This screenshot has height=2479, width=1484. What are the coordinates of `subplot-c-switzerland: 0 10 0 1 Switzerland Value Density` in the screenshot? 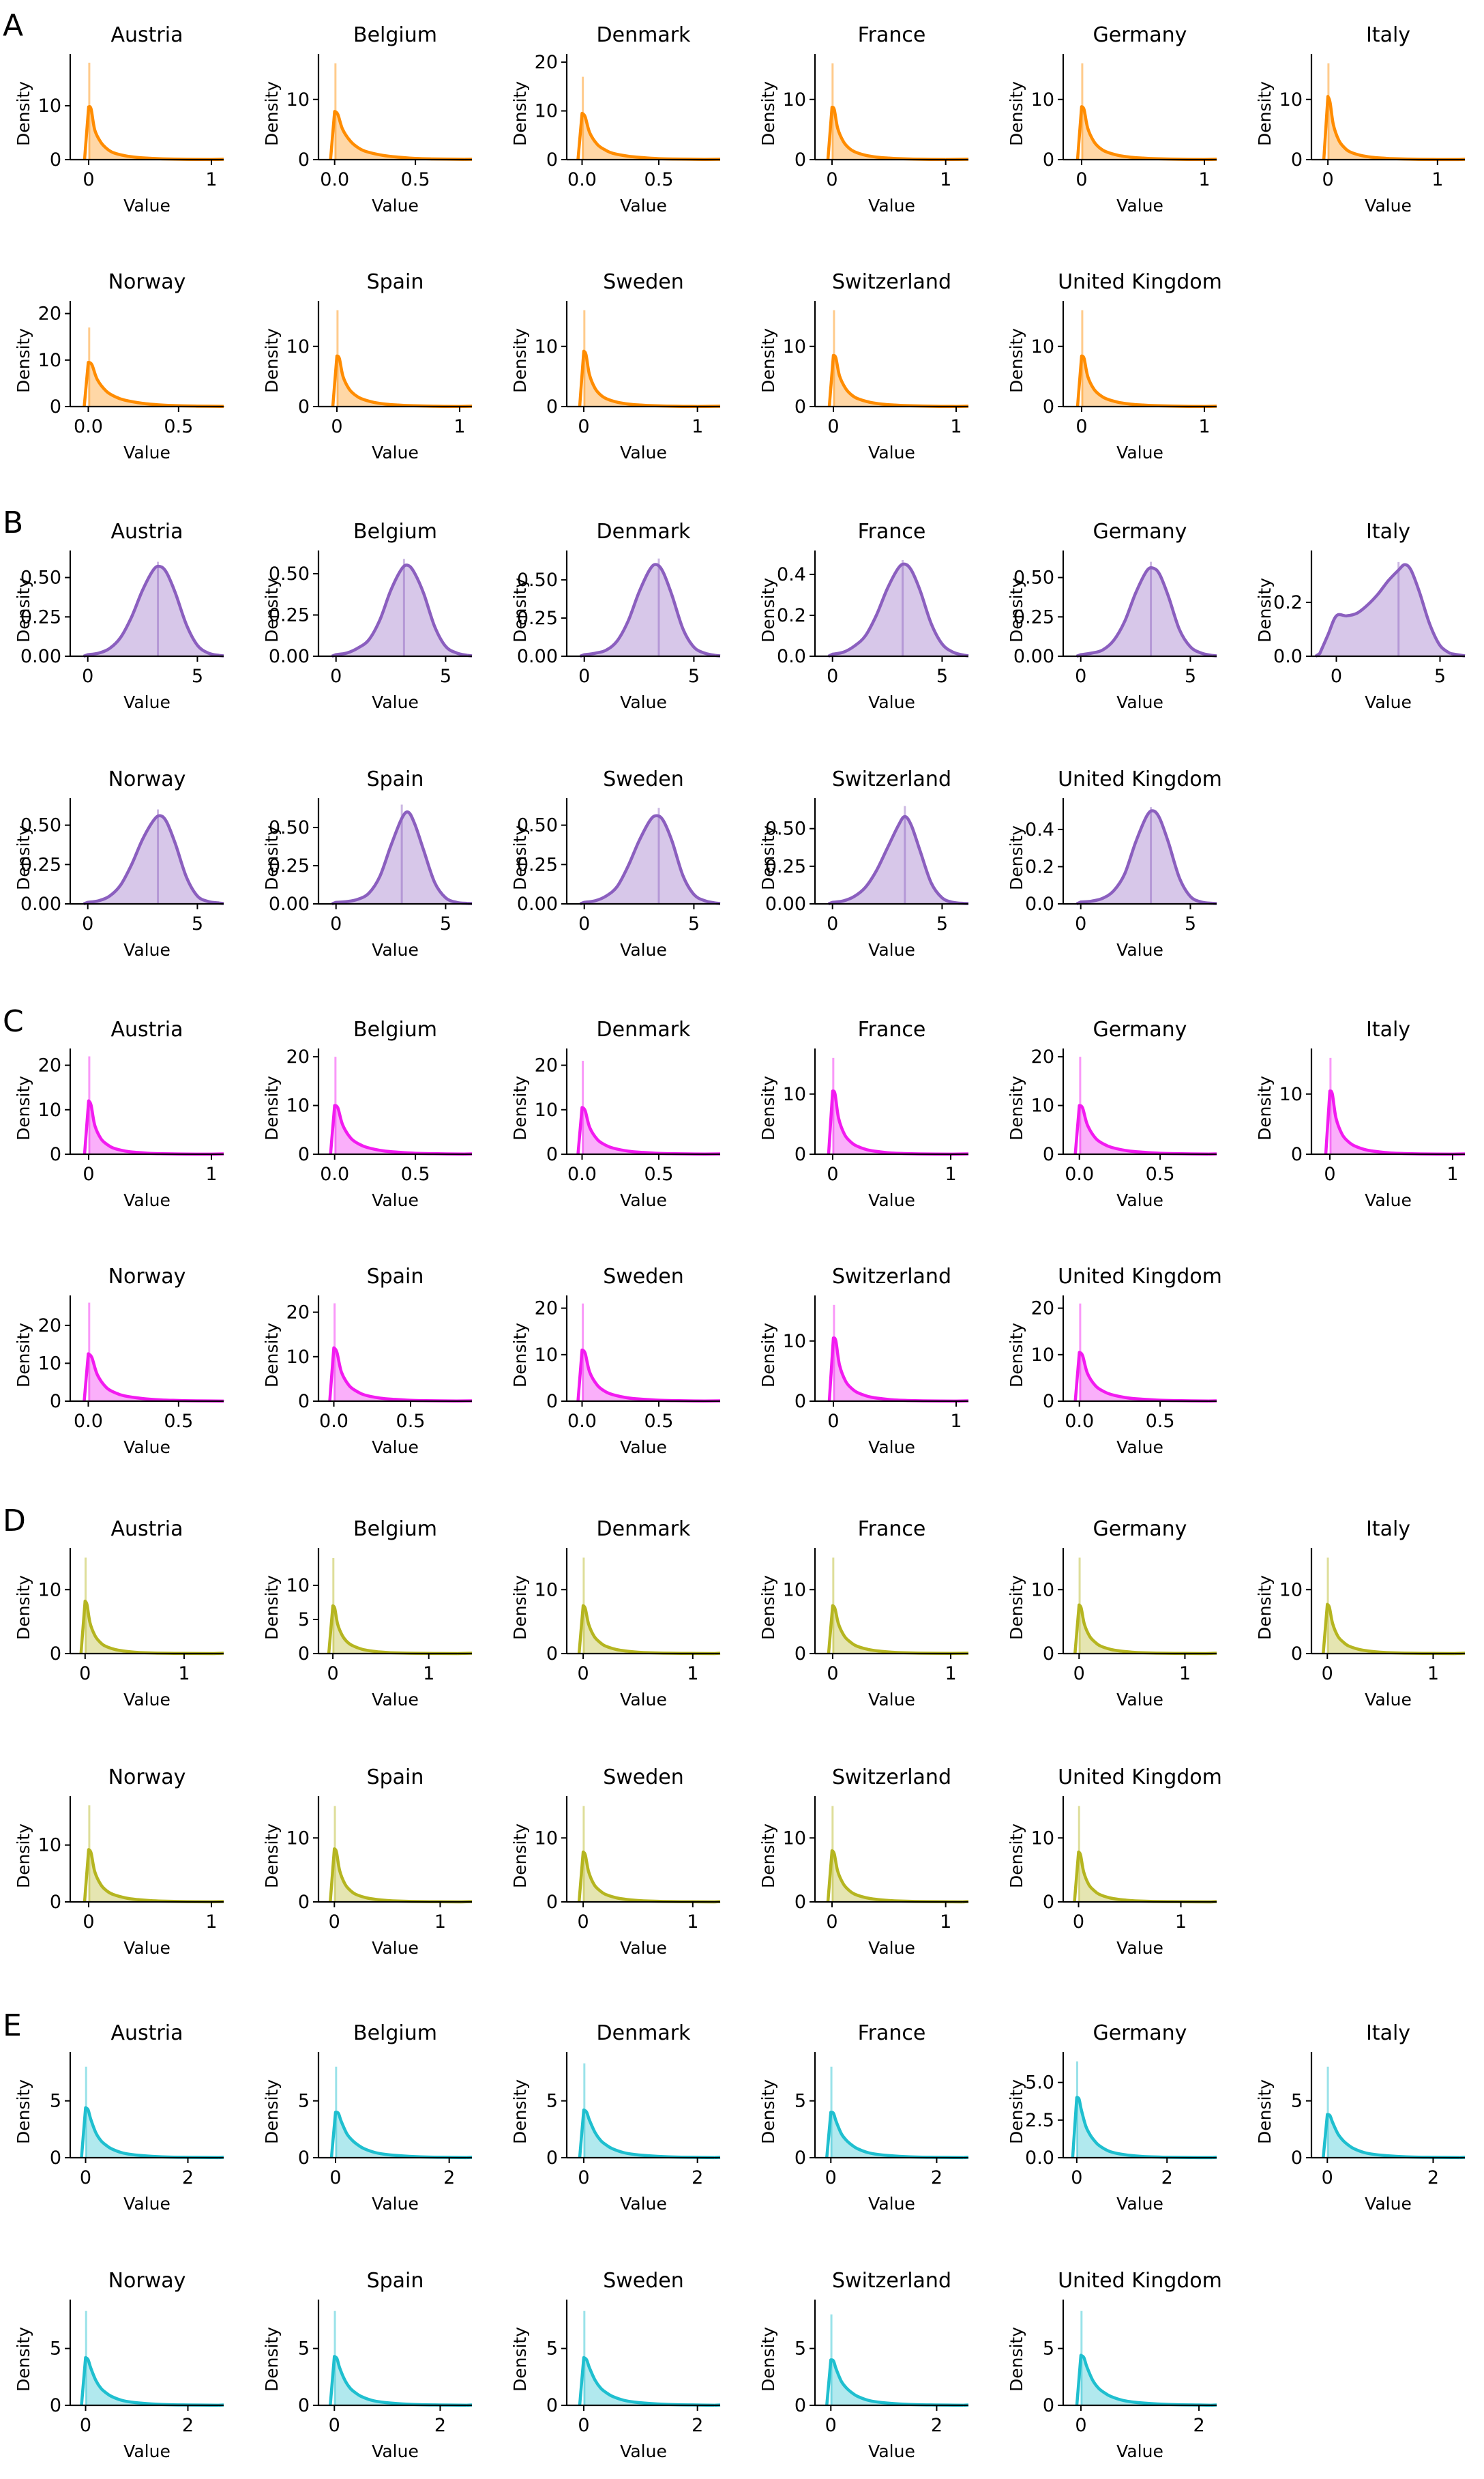 It's located at (863, 1361).